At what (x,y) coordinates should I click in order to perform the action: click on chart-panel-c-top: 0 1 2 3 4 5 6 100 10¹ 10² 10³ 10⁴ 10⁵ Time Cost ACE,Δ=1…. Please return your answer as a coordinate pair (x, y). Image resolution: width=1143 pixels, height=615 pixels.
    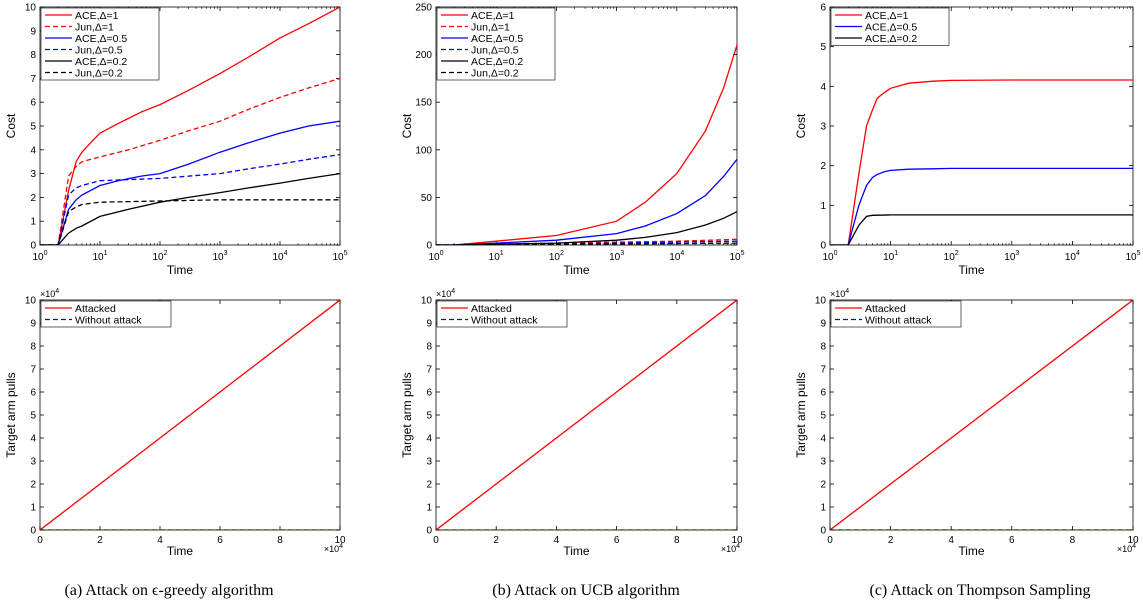
    Looking at the image, I should click on (967, 140).